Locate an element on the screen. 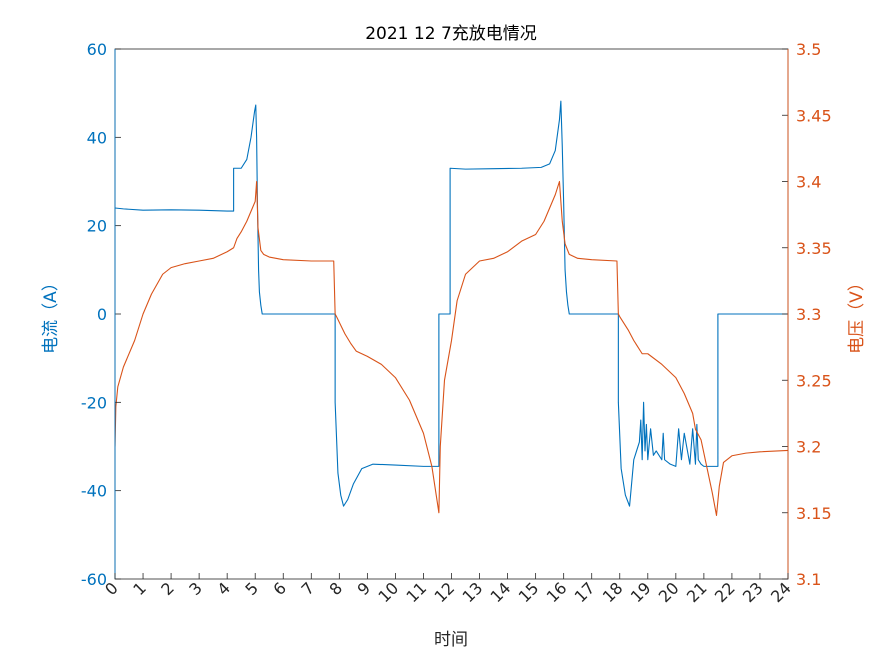 This screenshot has width=875, height=660. left-y-tick-label: -40 is located at coordinates (94, 491).